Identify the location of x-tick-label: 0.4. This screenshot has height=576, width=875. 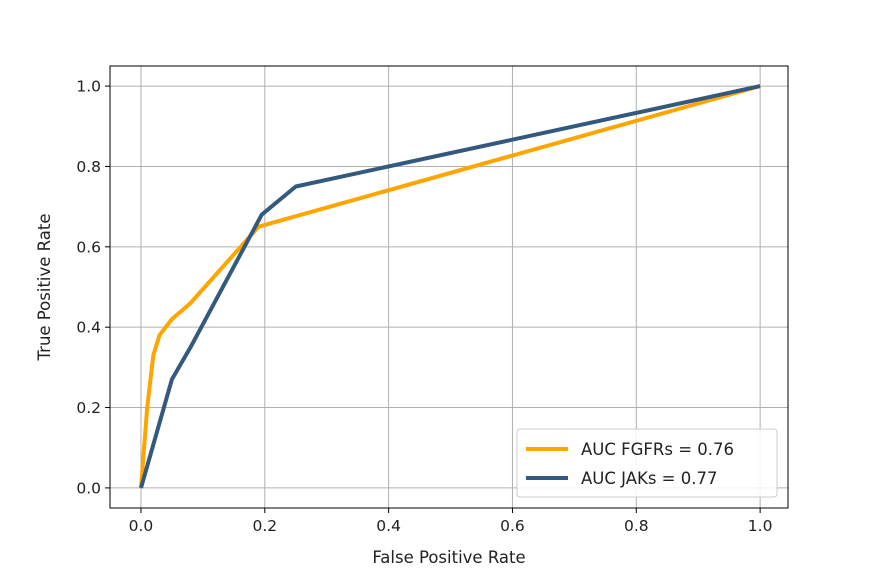
(388, 526).